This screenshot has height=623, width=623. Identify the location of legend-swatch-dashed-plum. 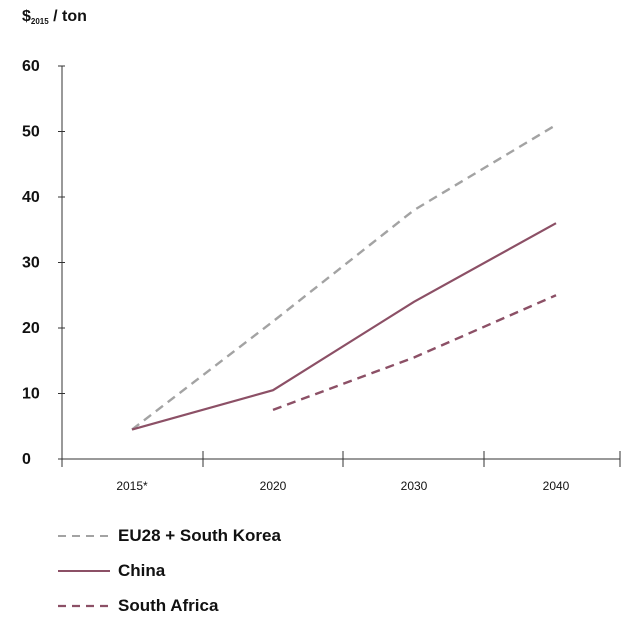
(84, 606).